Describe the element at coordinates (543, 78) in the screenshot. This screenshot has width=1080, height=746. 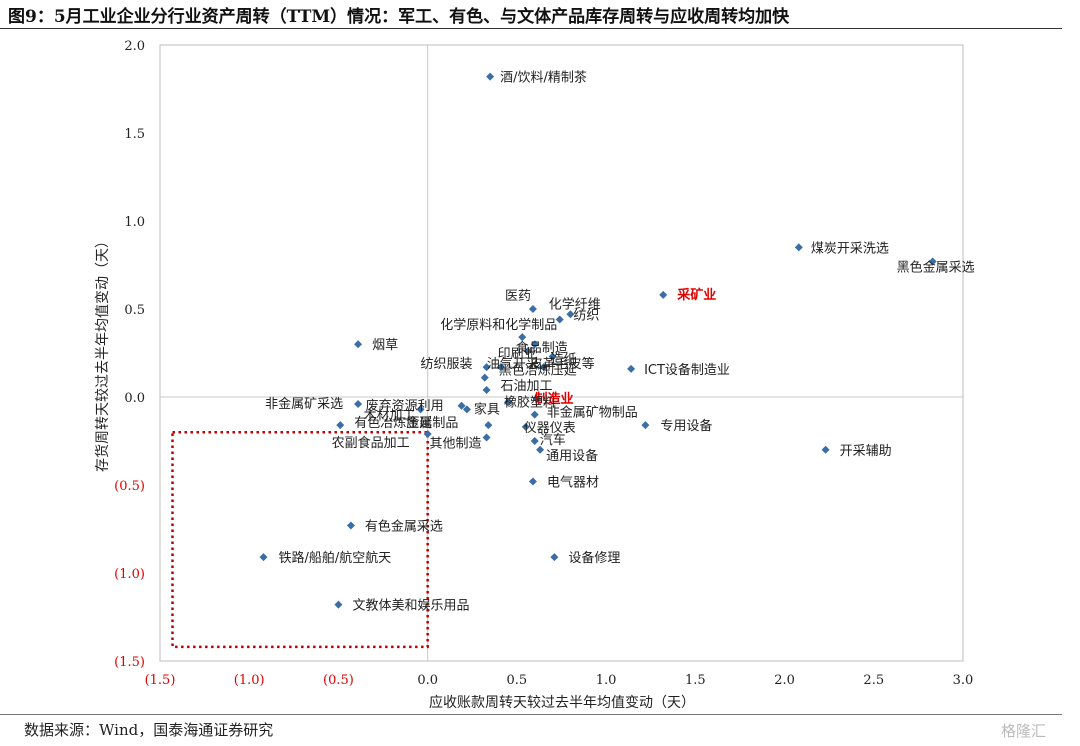
I see `data-point-label: 酒/饮料/精制茶` at that location.